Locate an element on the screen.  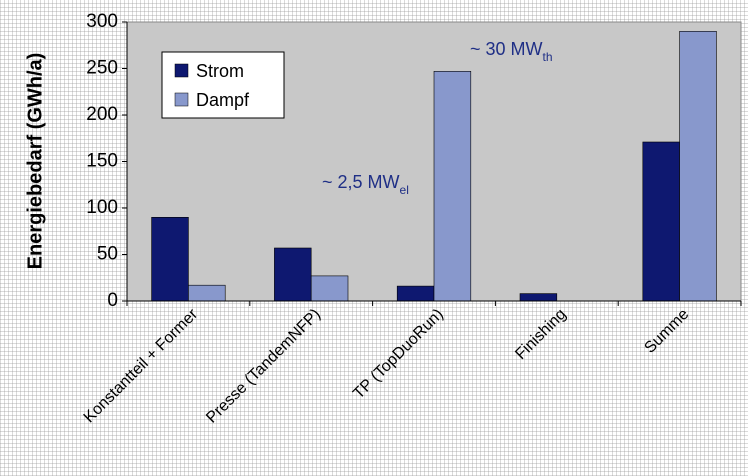
legend-label-strom: Strom is located at coordinates (220, 71).